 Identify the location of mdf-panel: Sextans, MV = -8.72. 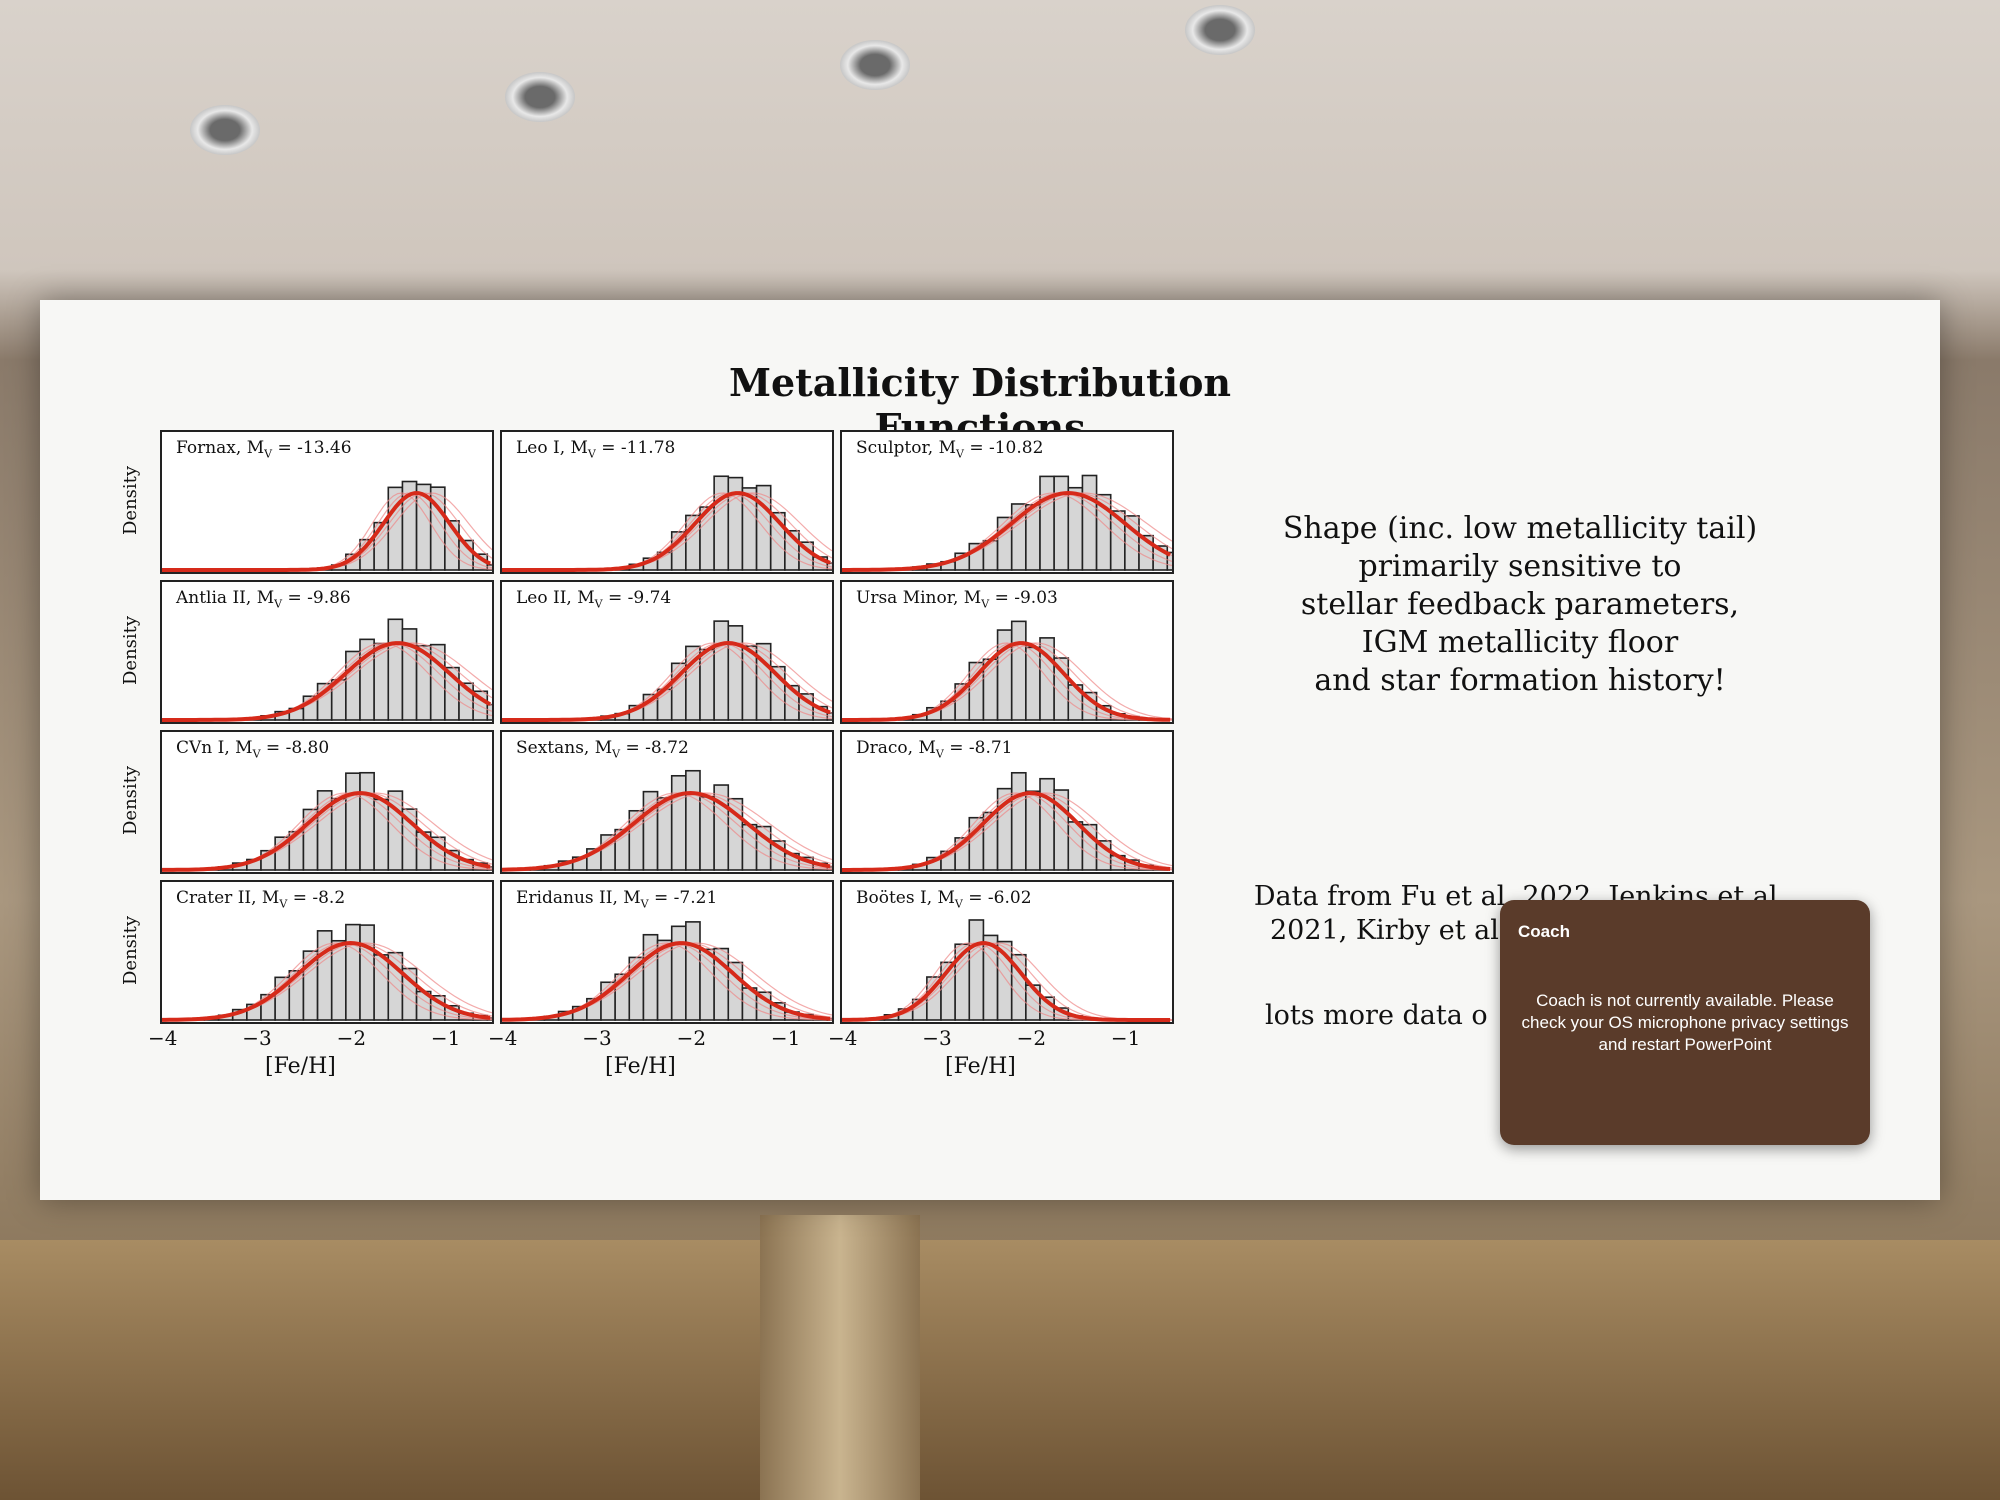
(667, 802).